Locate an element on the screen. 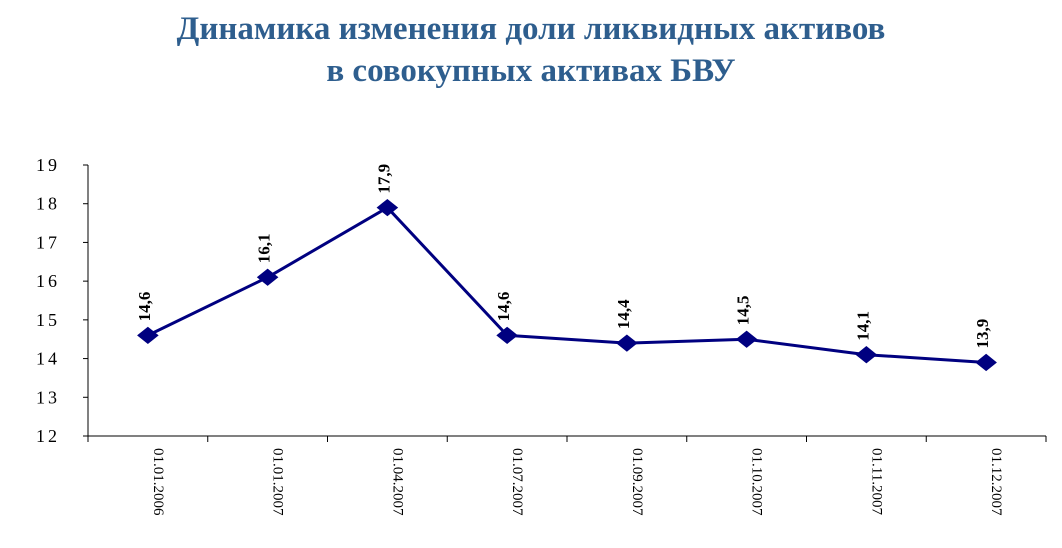  x-tick-label: 01.11.2007 is located at coordinates (876, 481).